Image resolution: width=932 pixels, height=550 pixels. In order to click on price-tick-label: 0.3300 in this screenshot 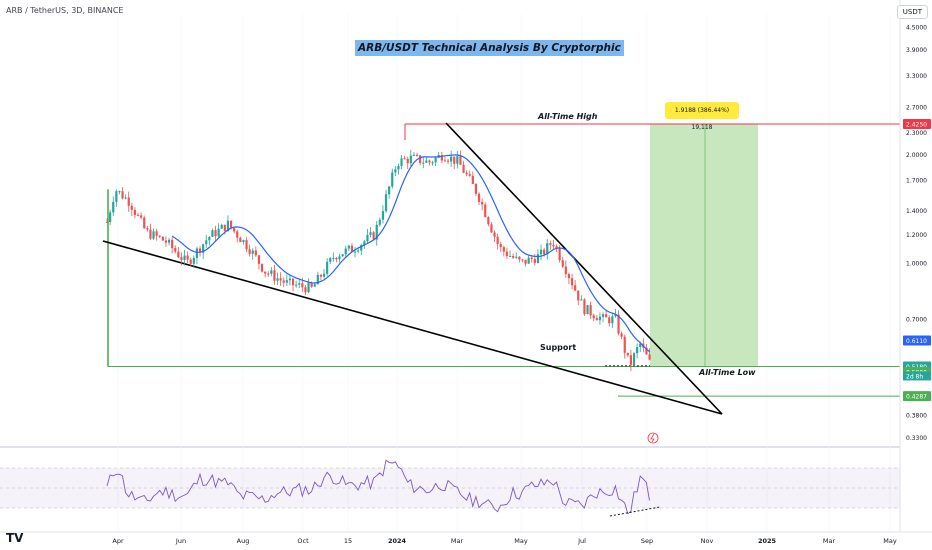, I will do `click(916, 438)`.